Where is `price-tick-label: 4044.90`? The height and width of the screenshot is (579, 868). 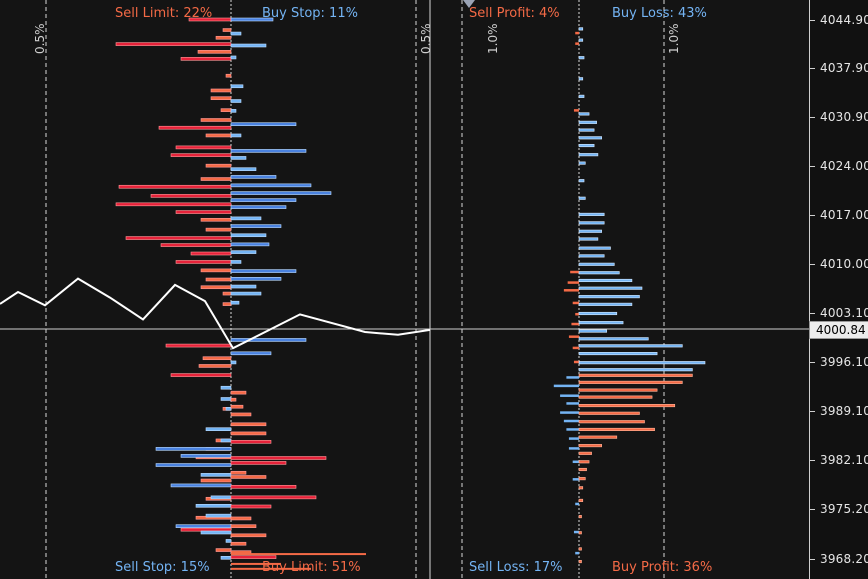
price-tick-label: 4044.90 is located at coordinates (844, 20).